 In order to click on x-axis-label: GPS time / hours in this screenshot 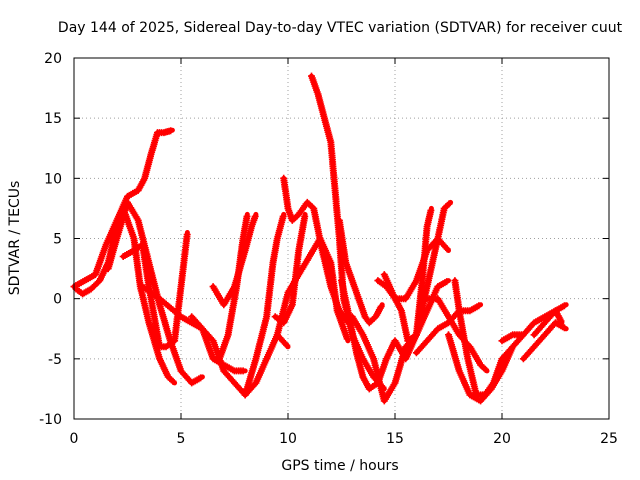, I will do `click(339, 466)`.